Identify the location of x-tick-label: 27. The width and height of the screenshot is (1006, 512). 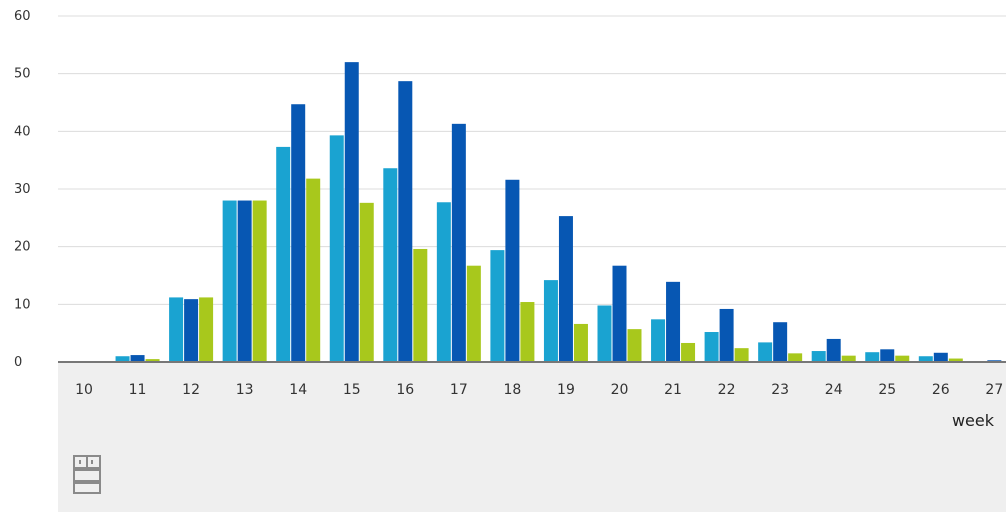
(994, 390).